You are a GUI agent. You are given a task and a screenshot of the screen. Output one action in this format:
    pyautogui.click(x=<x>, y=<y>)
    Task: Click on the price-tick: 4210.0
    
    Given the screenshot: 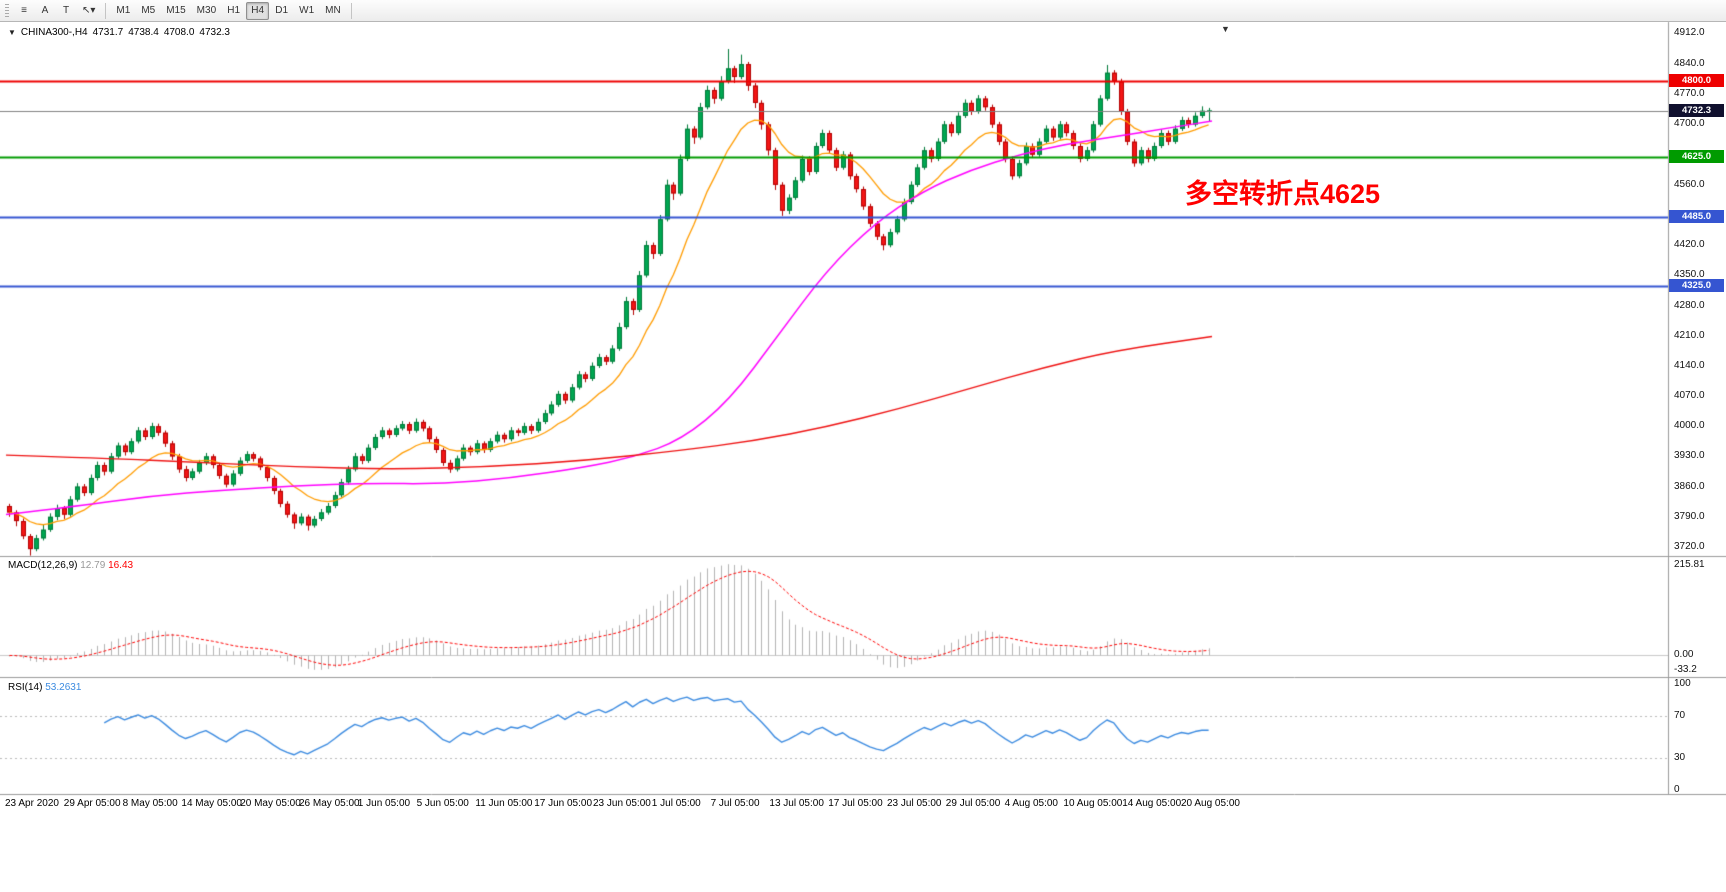 What is the action you would take?
    pyautogui.click(x=1689, y=335)
    